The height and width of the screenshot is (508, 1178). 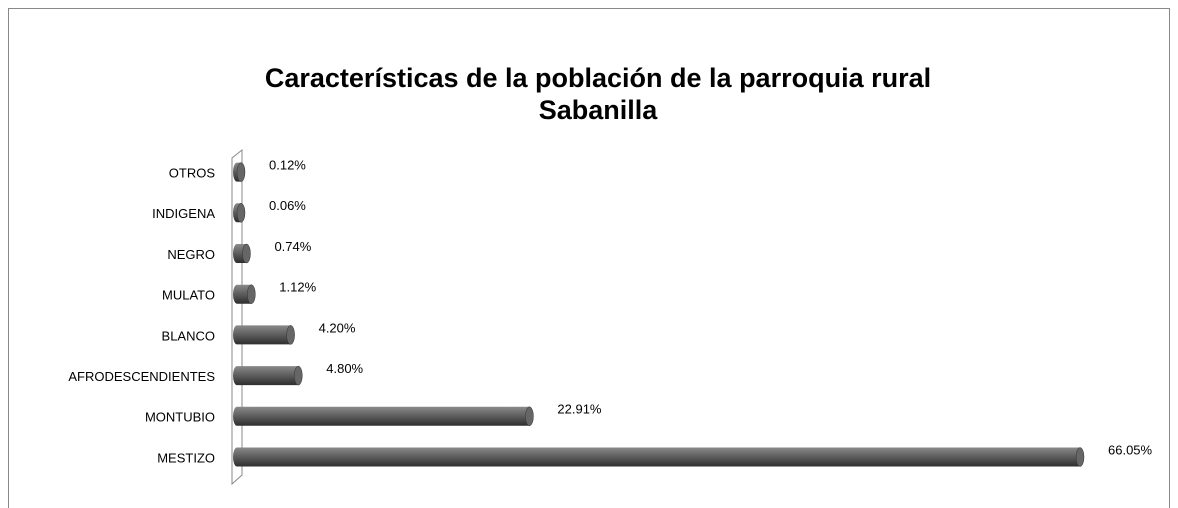 What do you see at coordinates (579, 409) in the screenshot?
I see `data-label: 22.91%` at bounding box center [579, 409].